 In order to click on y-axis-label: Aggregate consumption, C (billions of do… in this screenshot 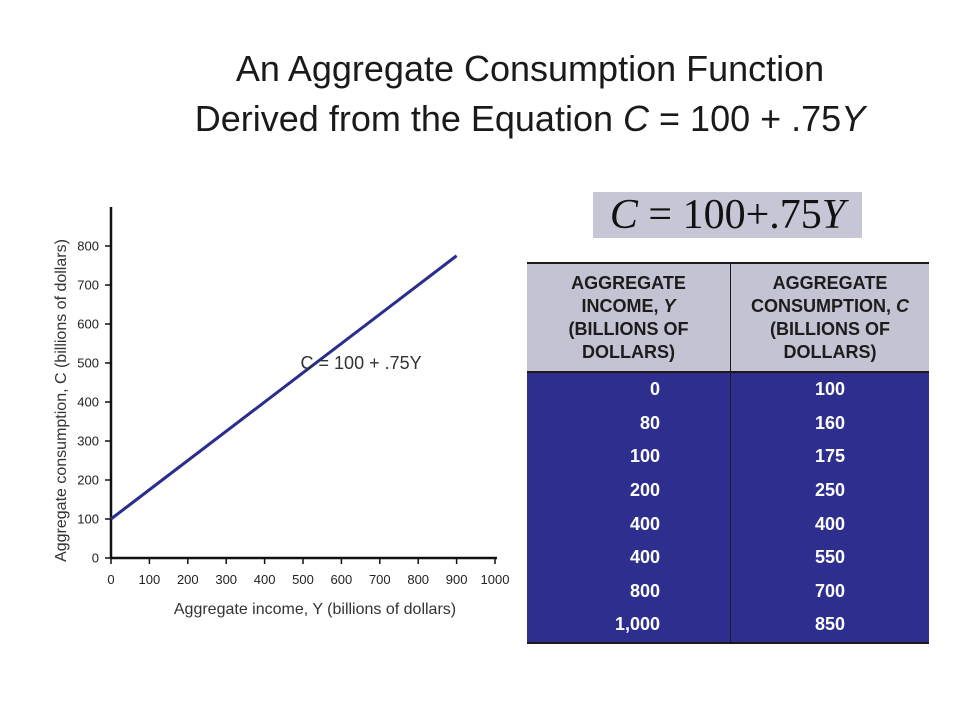, I will do `click(61, 400)`.